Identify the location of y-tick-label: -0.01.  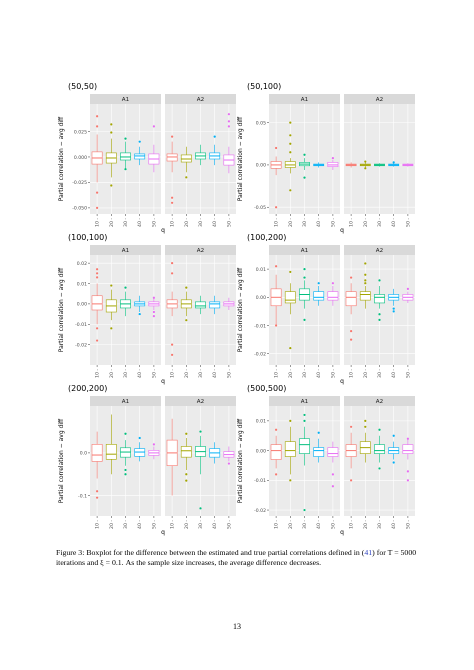
(260, 326).